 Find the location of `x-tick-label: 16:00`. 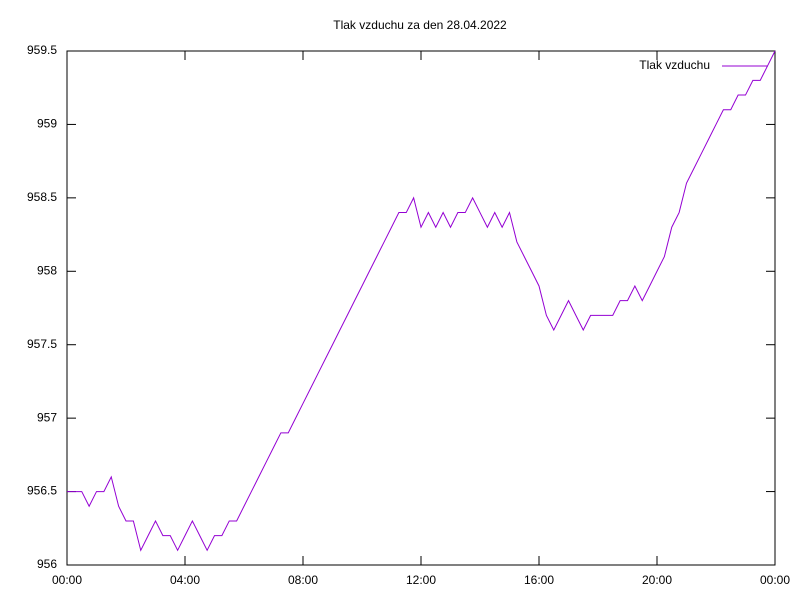

x-tick-label: 16:00 is located at coordinates (539, 580).